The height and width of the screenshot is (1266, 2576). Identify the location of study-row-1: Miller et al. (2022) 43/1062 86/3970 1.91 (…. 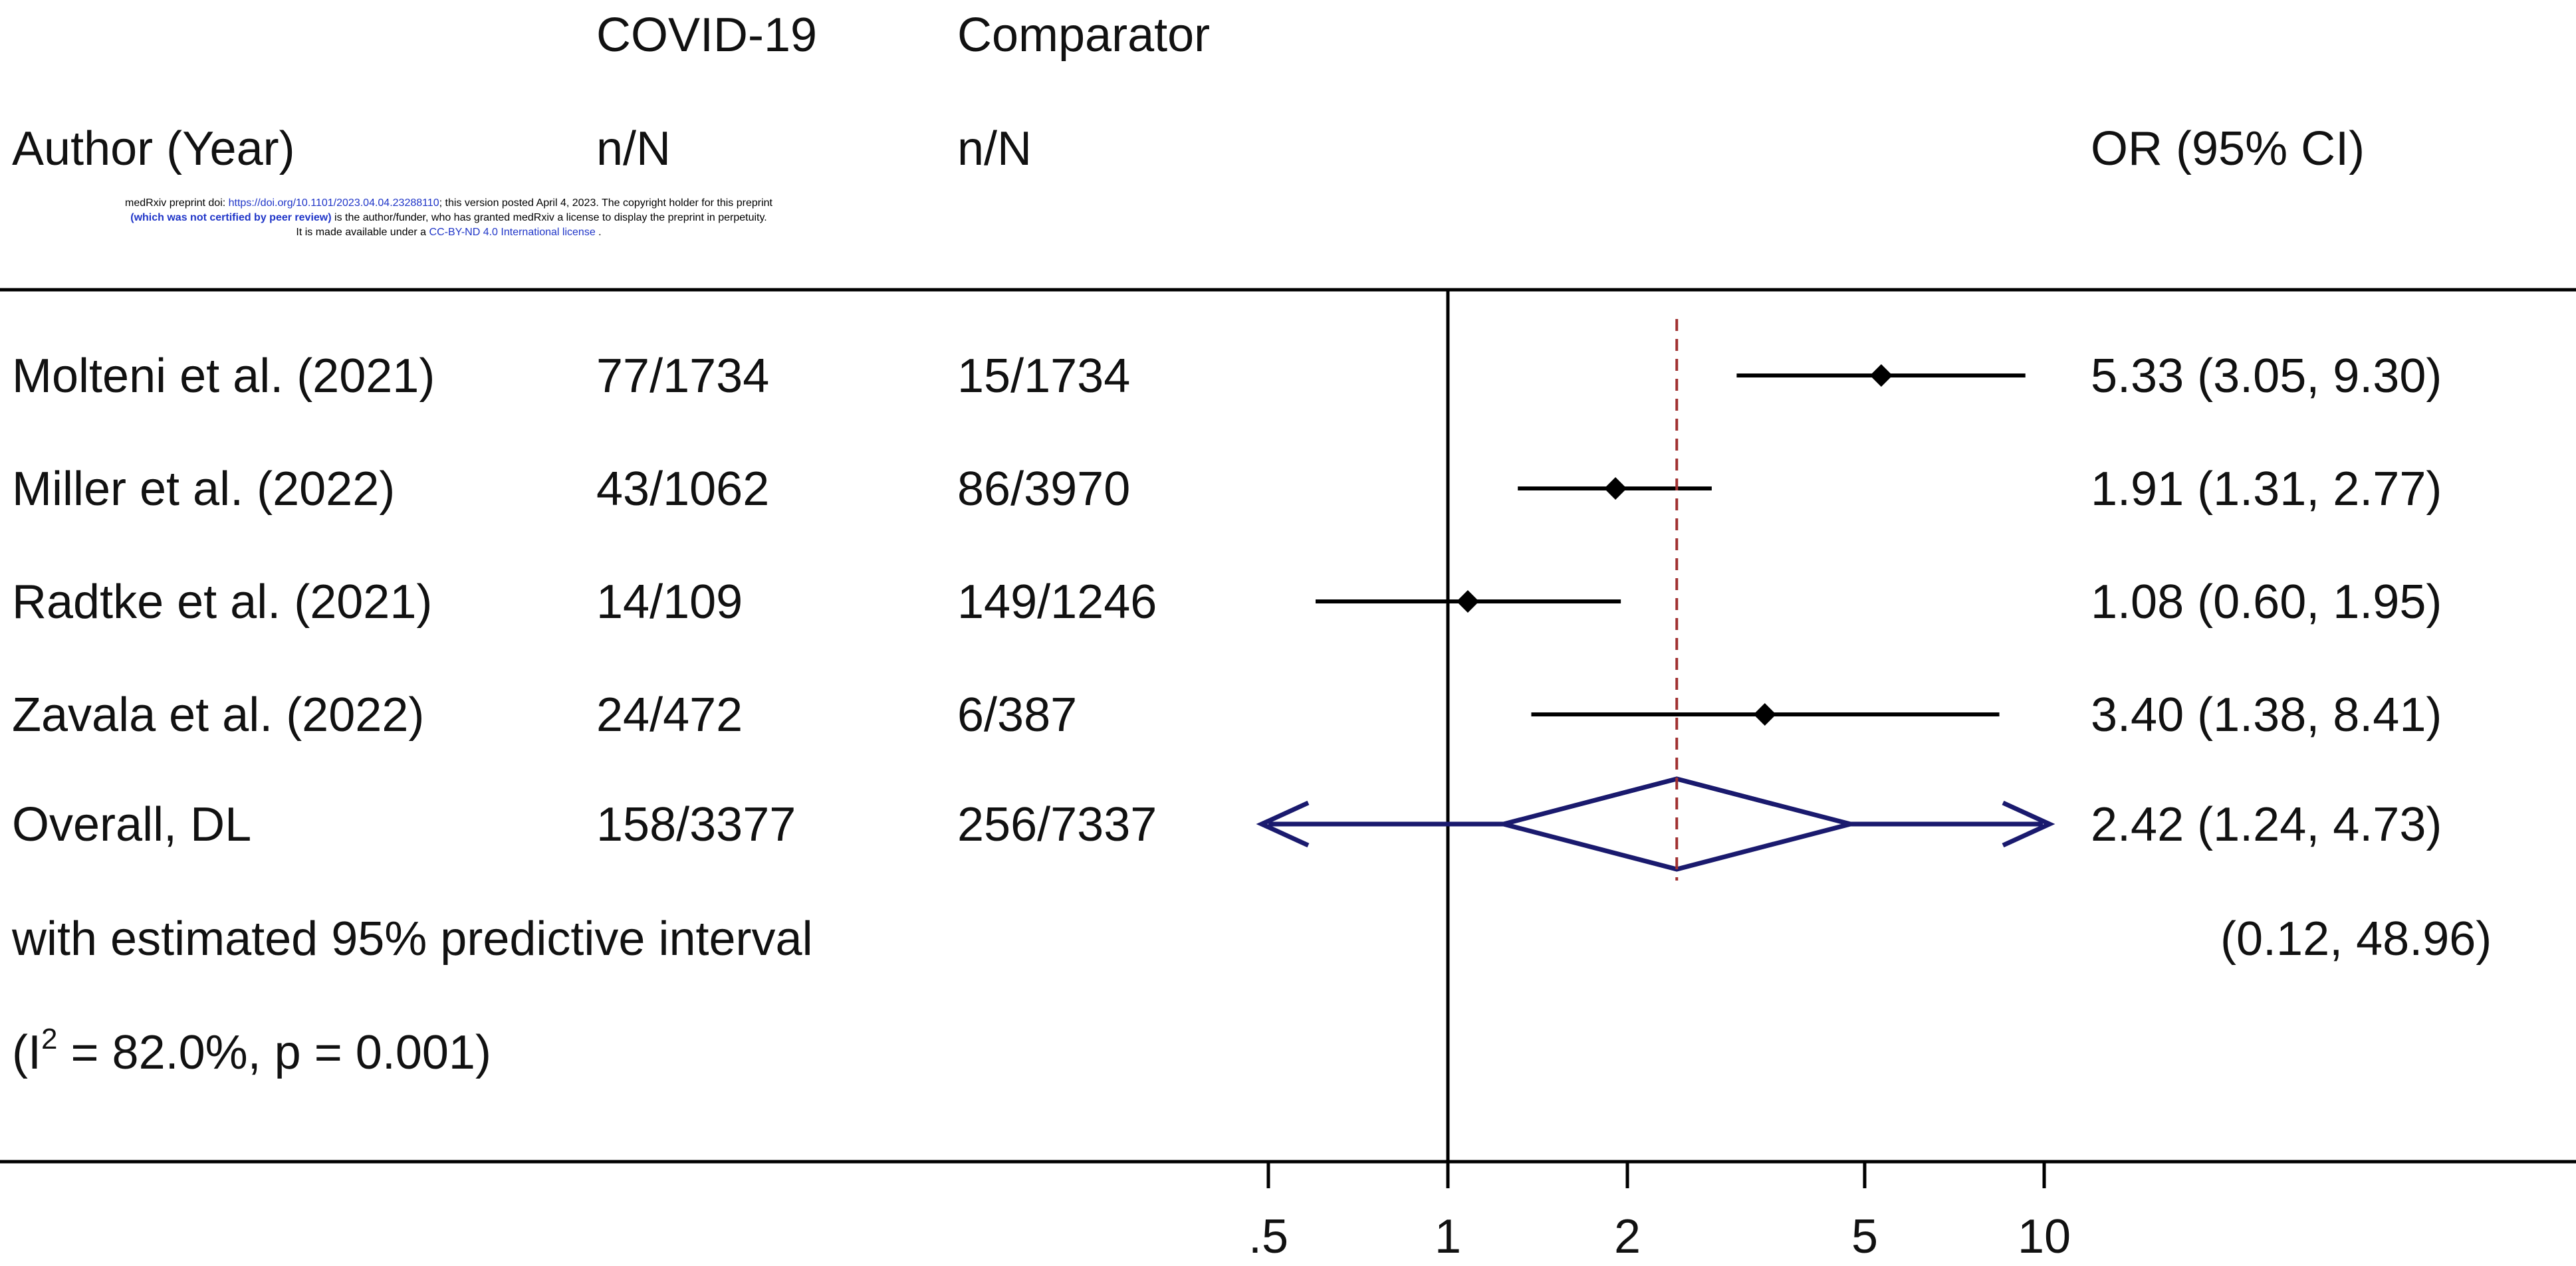
(1227, 489).